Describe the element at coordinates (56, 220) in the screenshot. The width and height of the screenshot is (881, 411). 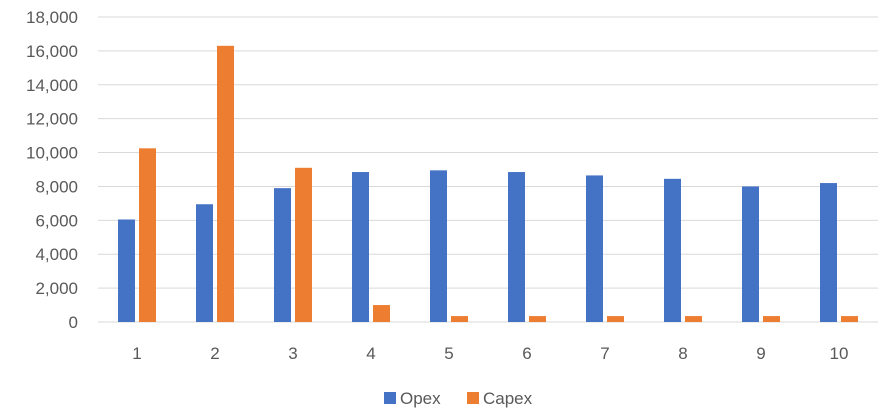
I see `y-tick-label: 6,000` at that location.